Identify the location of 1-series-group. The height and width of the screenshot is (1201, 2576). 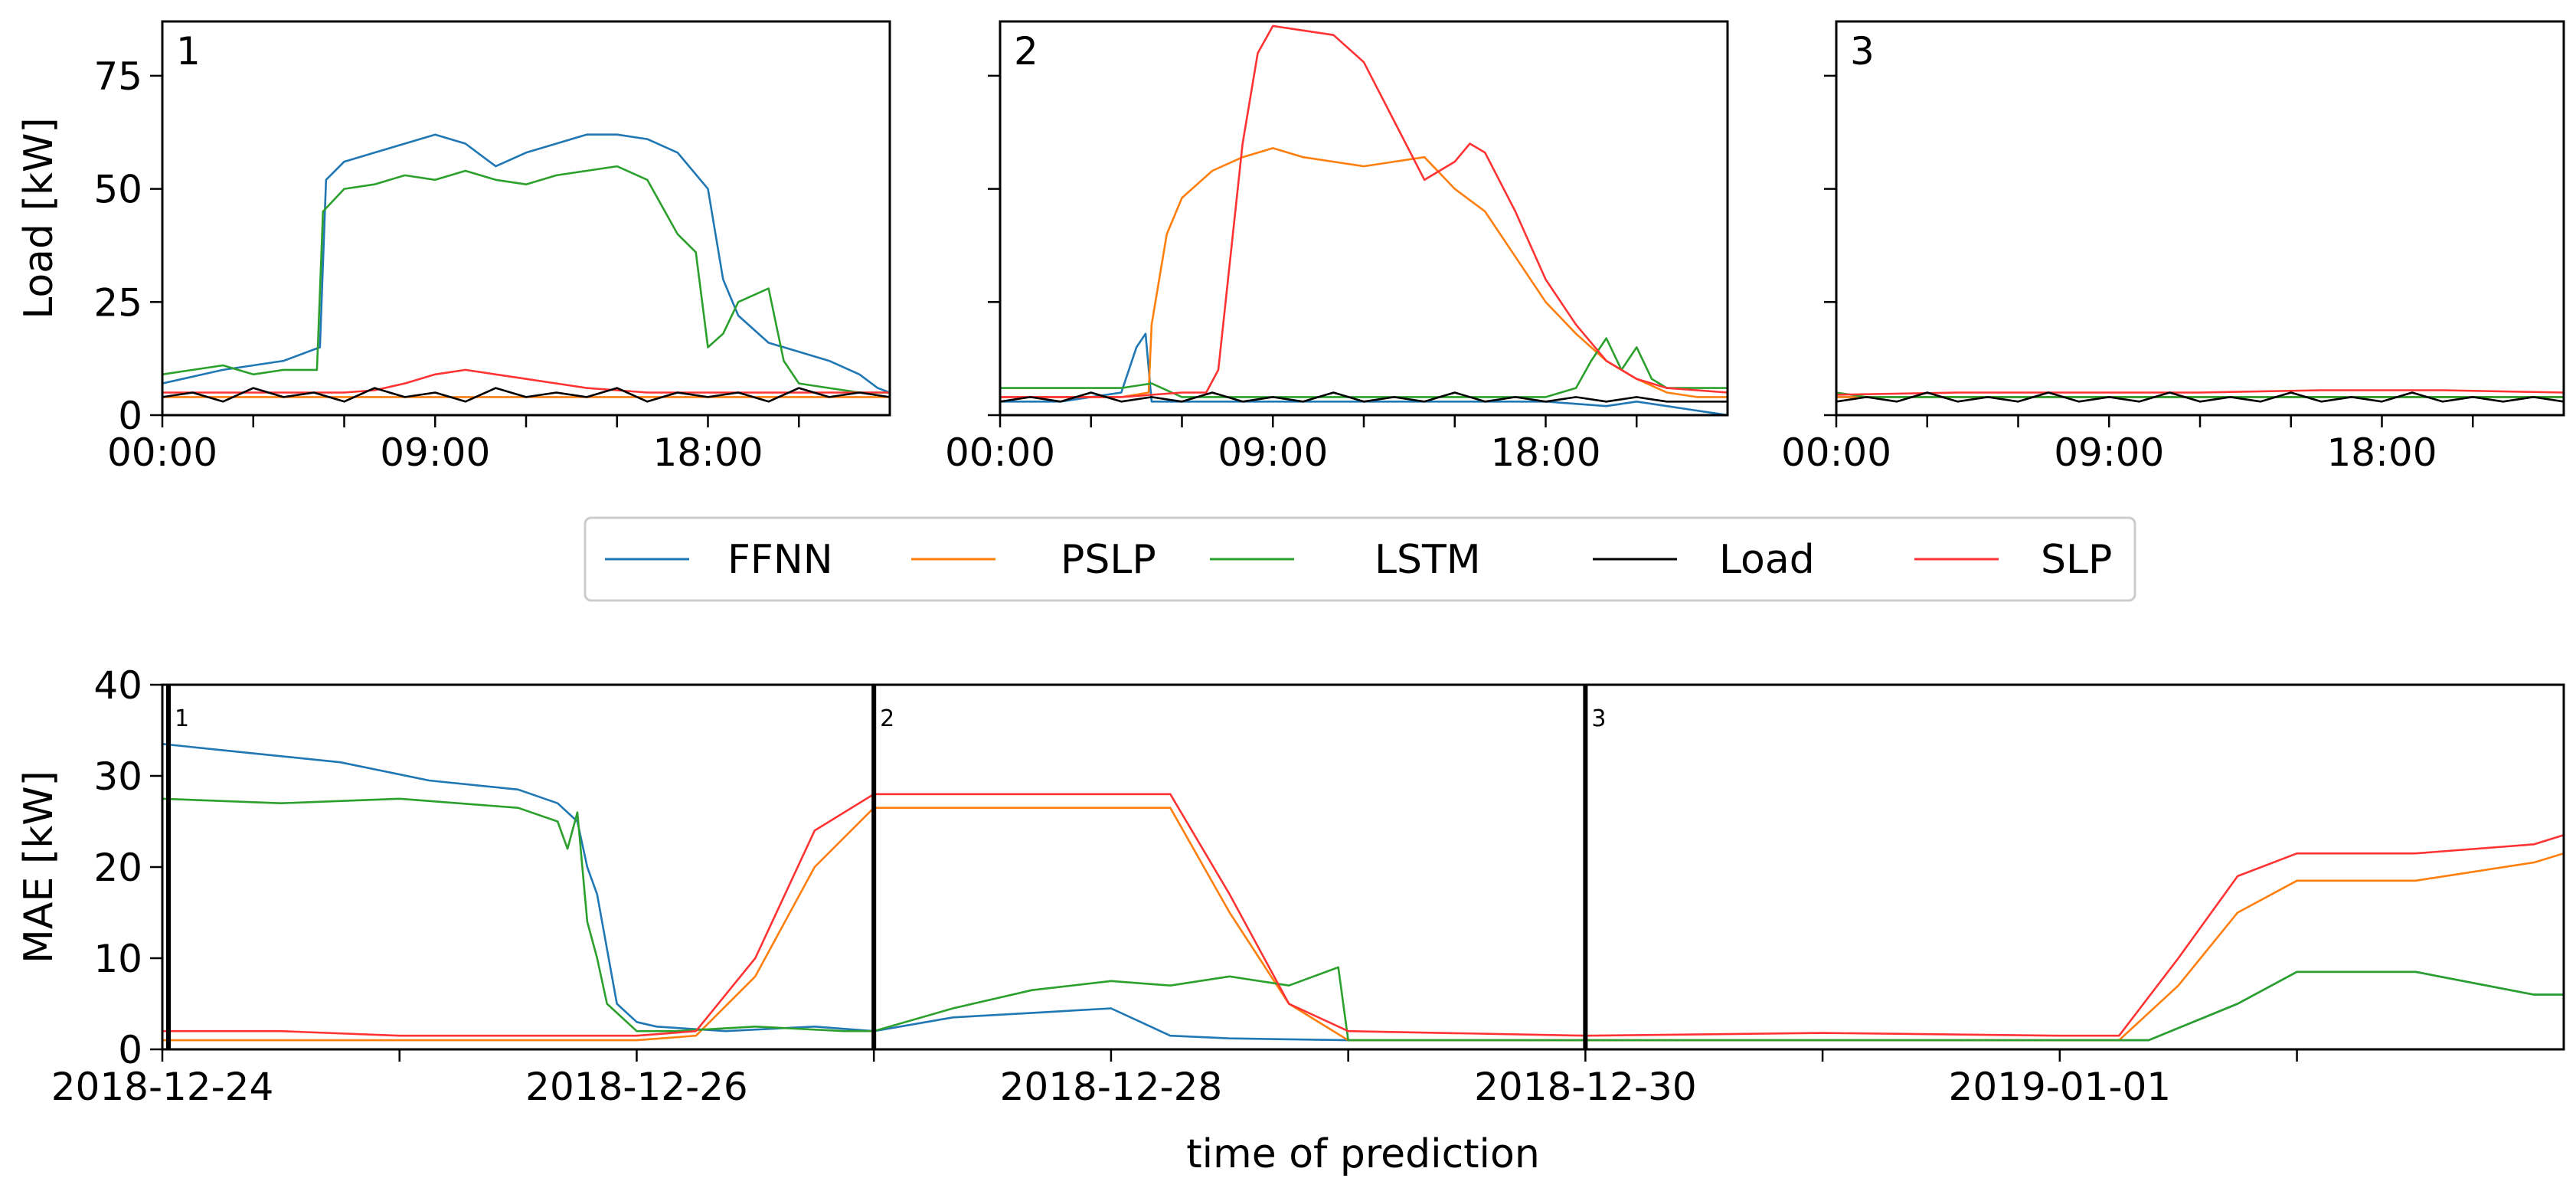
(526, 268).